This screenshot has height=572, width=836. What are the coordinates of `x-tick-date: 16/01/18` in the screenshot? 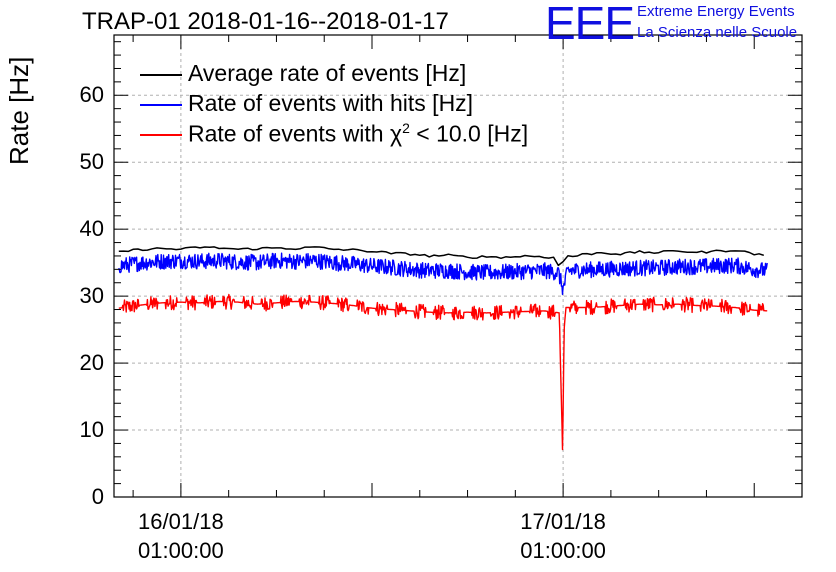 It's located at (181, 521).